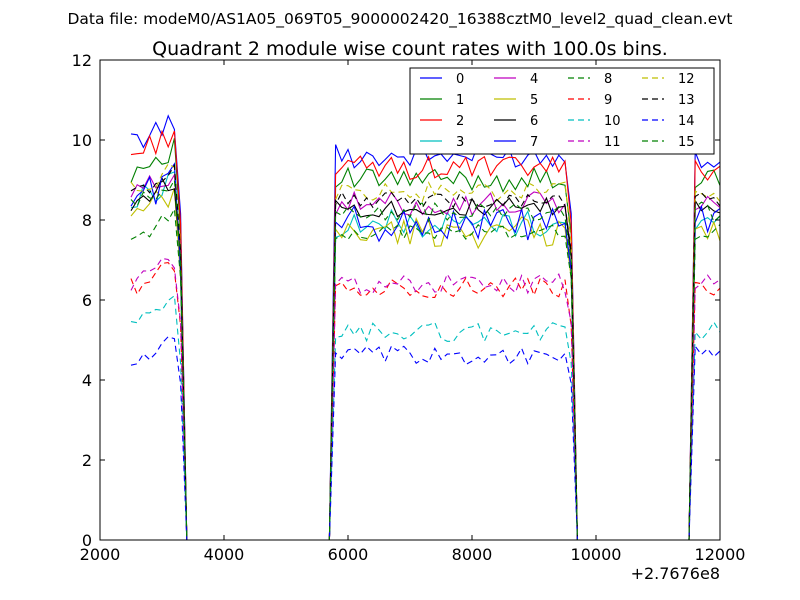 Image resolution: width=800 pixels, height=600 pixels. I want to click on legend-label-8: 8, so click(608, 79).